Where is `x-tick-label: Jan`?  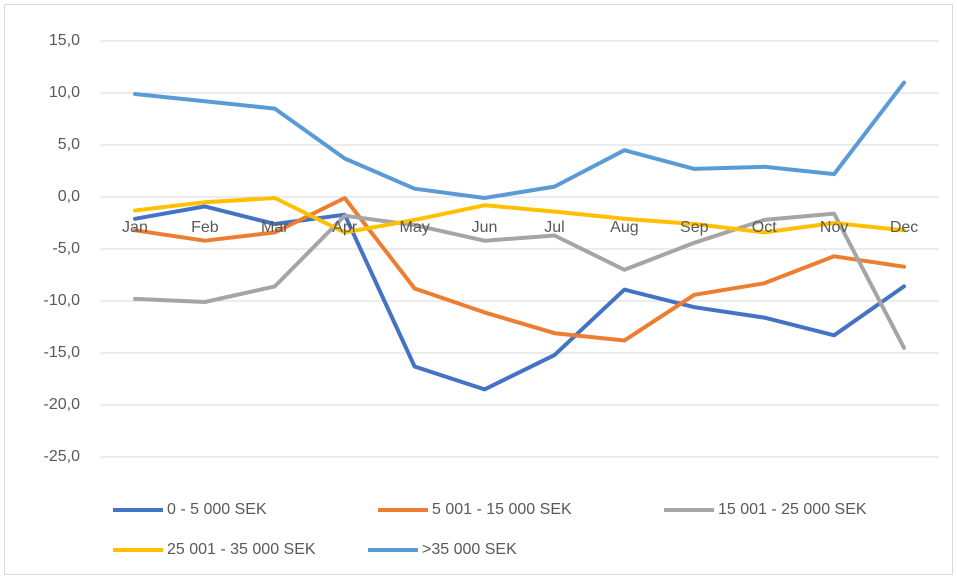 x-tick-label: Jan is located at coordinates (135, 227).